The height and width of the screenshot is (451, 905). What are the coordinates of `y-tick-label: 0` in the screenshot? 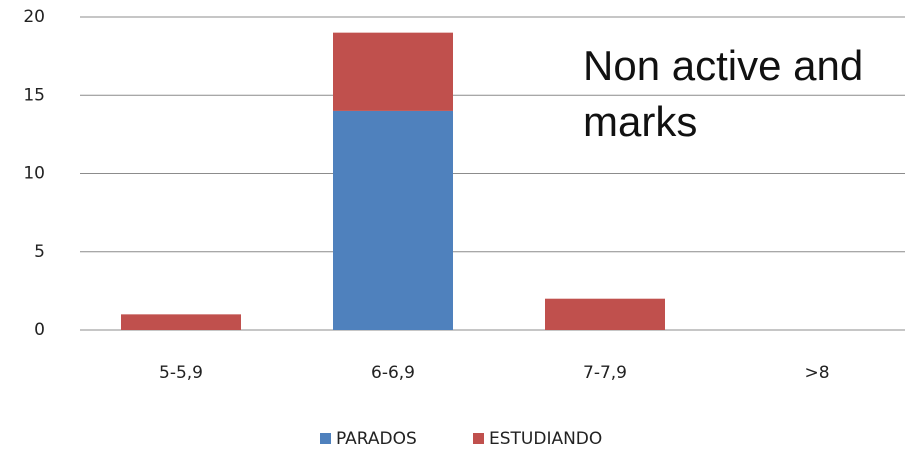 It's located at (39, 330).